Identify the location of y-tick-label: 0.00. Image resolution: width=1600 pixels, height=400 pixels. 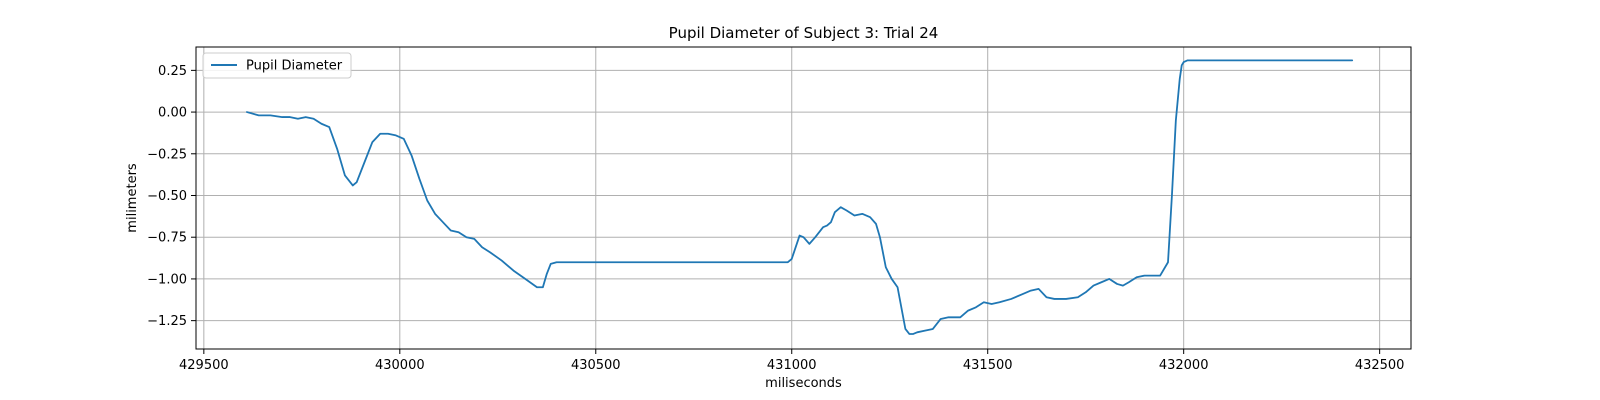
(172, 113).